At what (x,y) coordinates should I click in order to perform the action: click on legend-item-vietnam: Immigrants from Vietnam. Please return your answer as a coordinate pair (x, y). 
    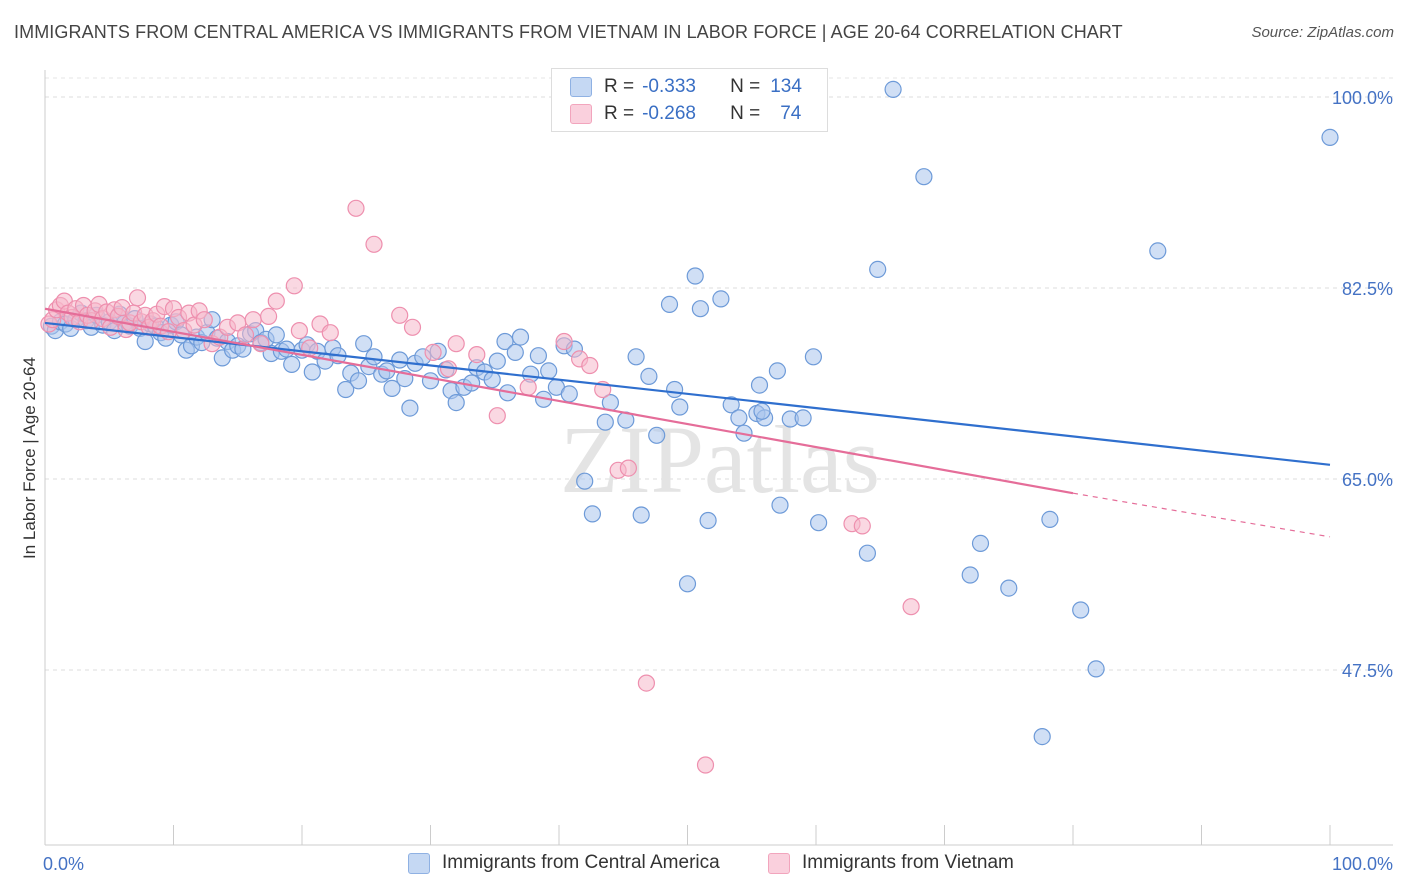
    Looking at the image, I should click on (891, 863).